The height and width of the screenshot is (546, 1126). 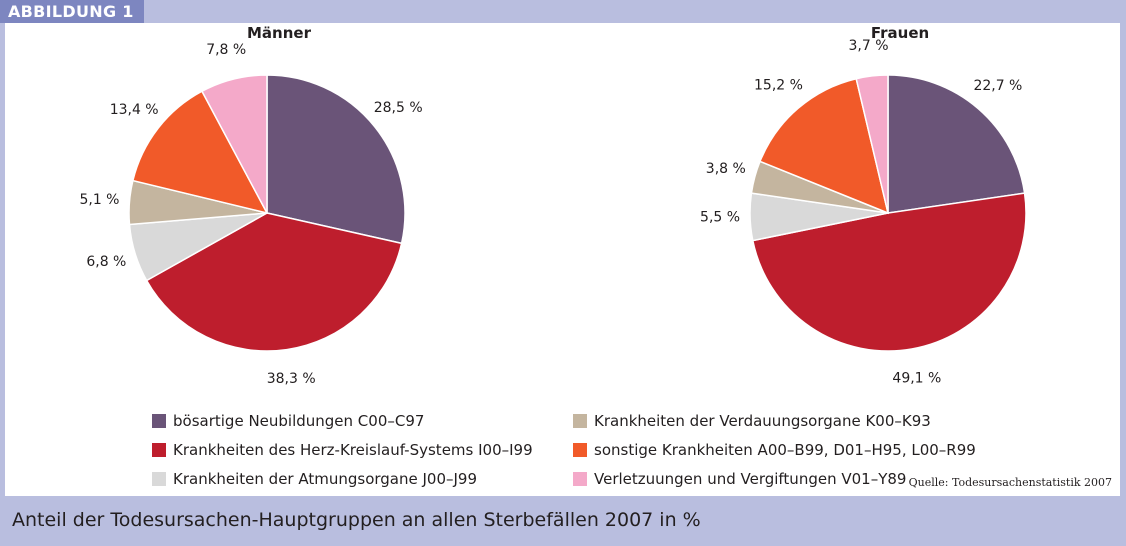 What do you see at coordinates (134, 110) in the screenshot?
I see `pie-value-label: 13,4 %` at bounding box center [134, 110].